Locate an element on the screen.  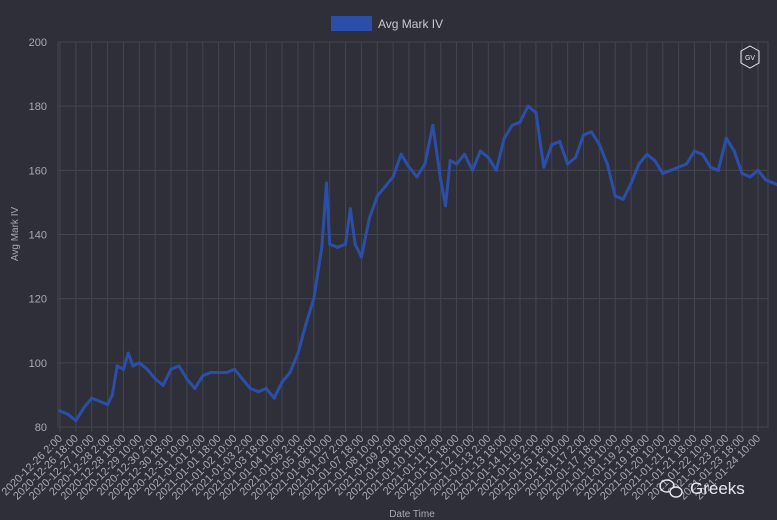
legend: Avg Mark IV is located at coordinates (387, 23).